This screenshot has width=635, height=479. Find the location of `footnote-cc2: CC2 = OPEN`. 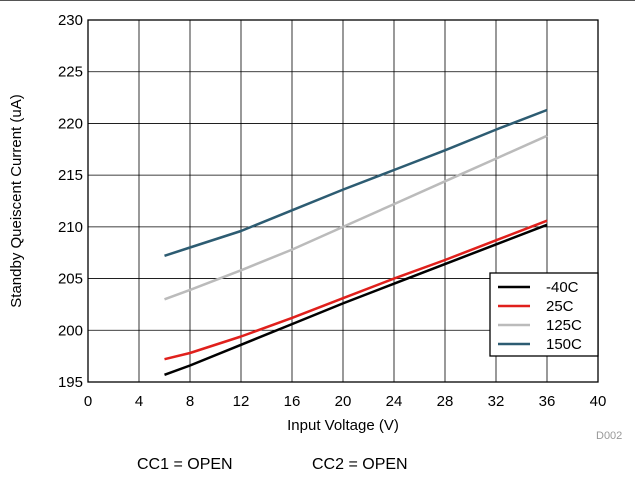

footnote-cc2: CC2 = OPEN is located at coordinates (360, 464).